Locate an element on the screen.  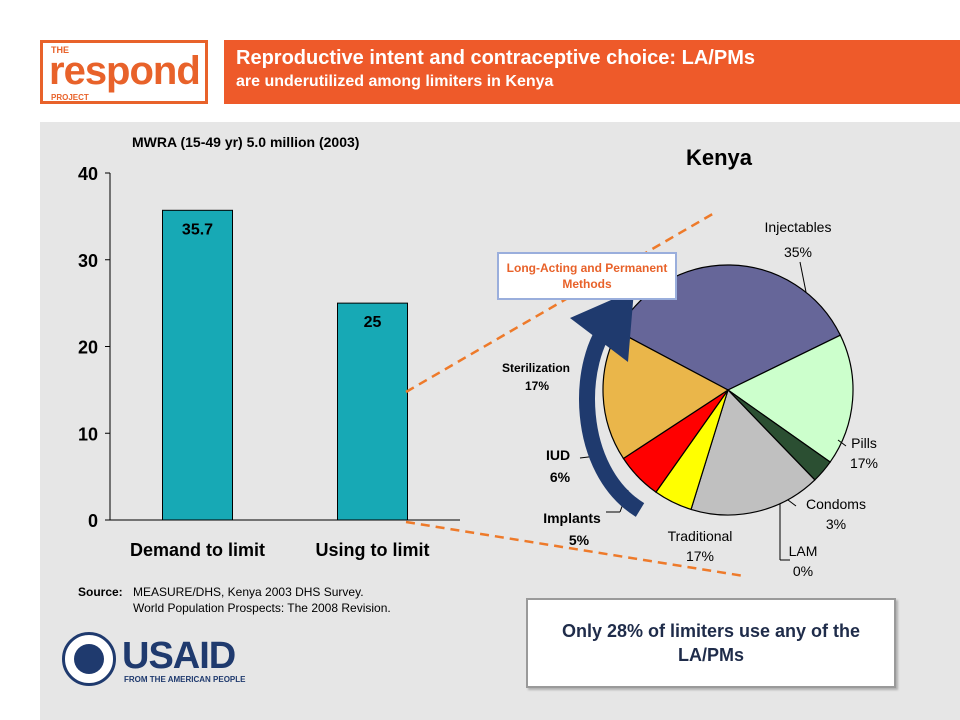
pie-slice-pct-label: 0% is located at coordinates (803, 571).